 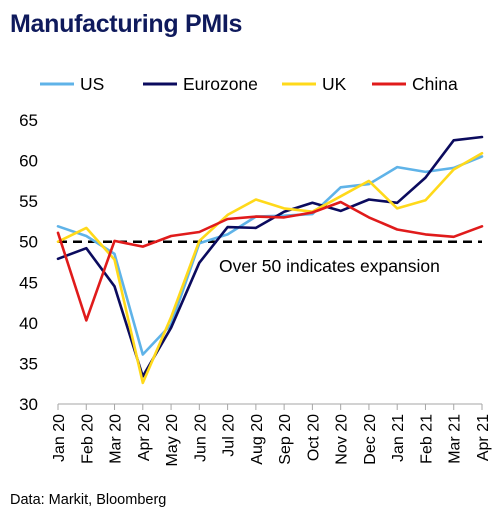 What do you see at coordinates (28, 161) in the screenshot?
I see `y-tick-label: 60` at bounding box center [28, 161].